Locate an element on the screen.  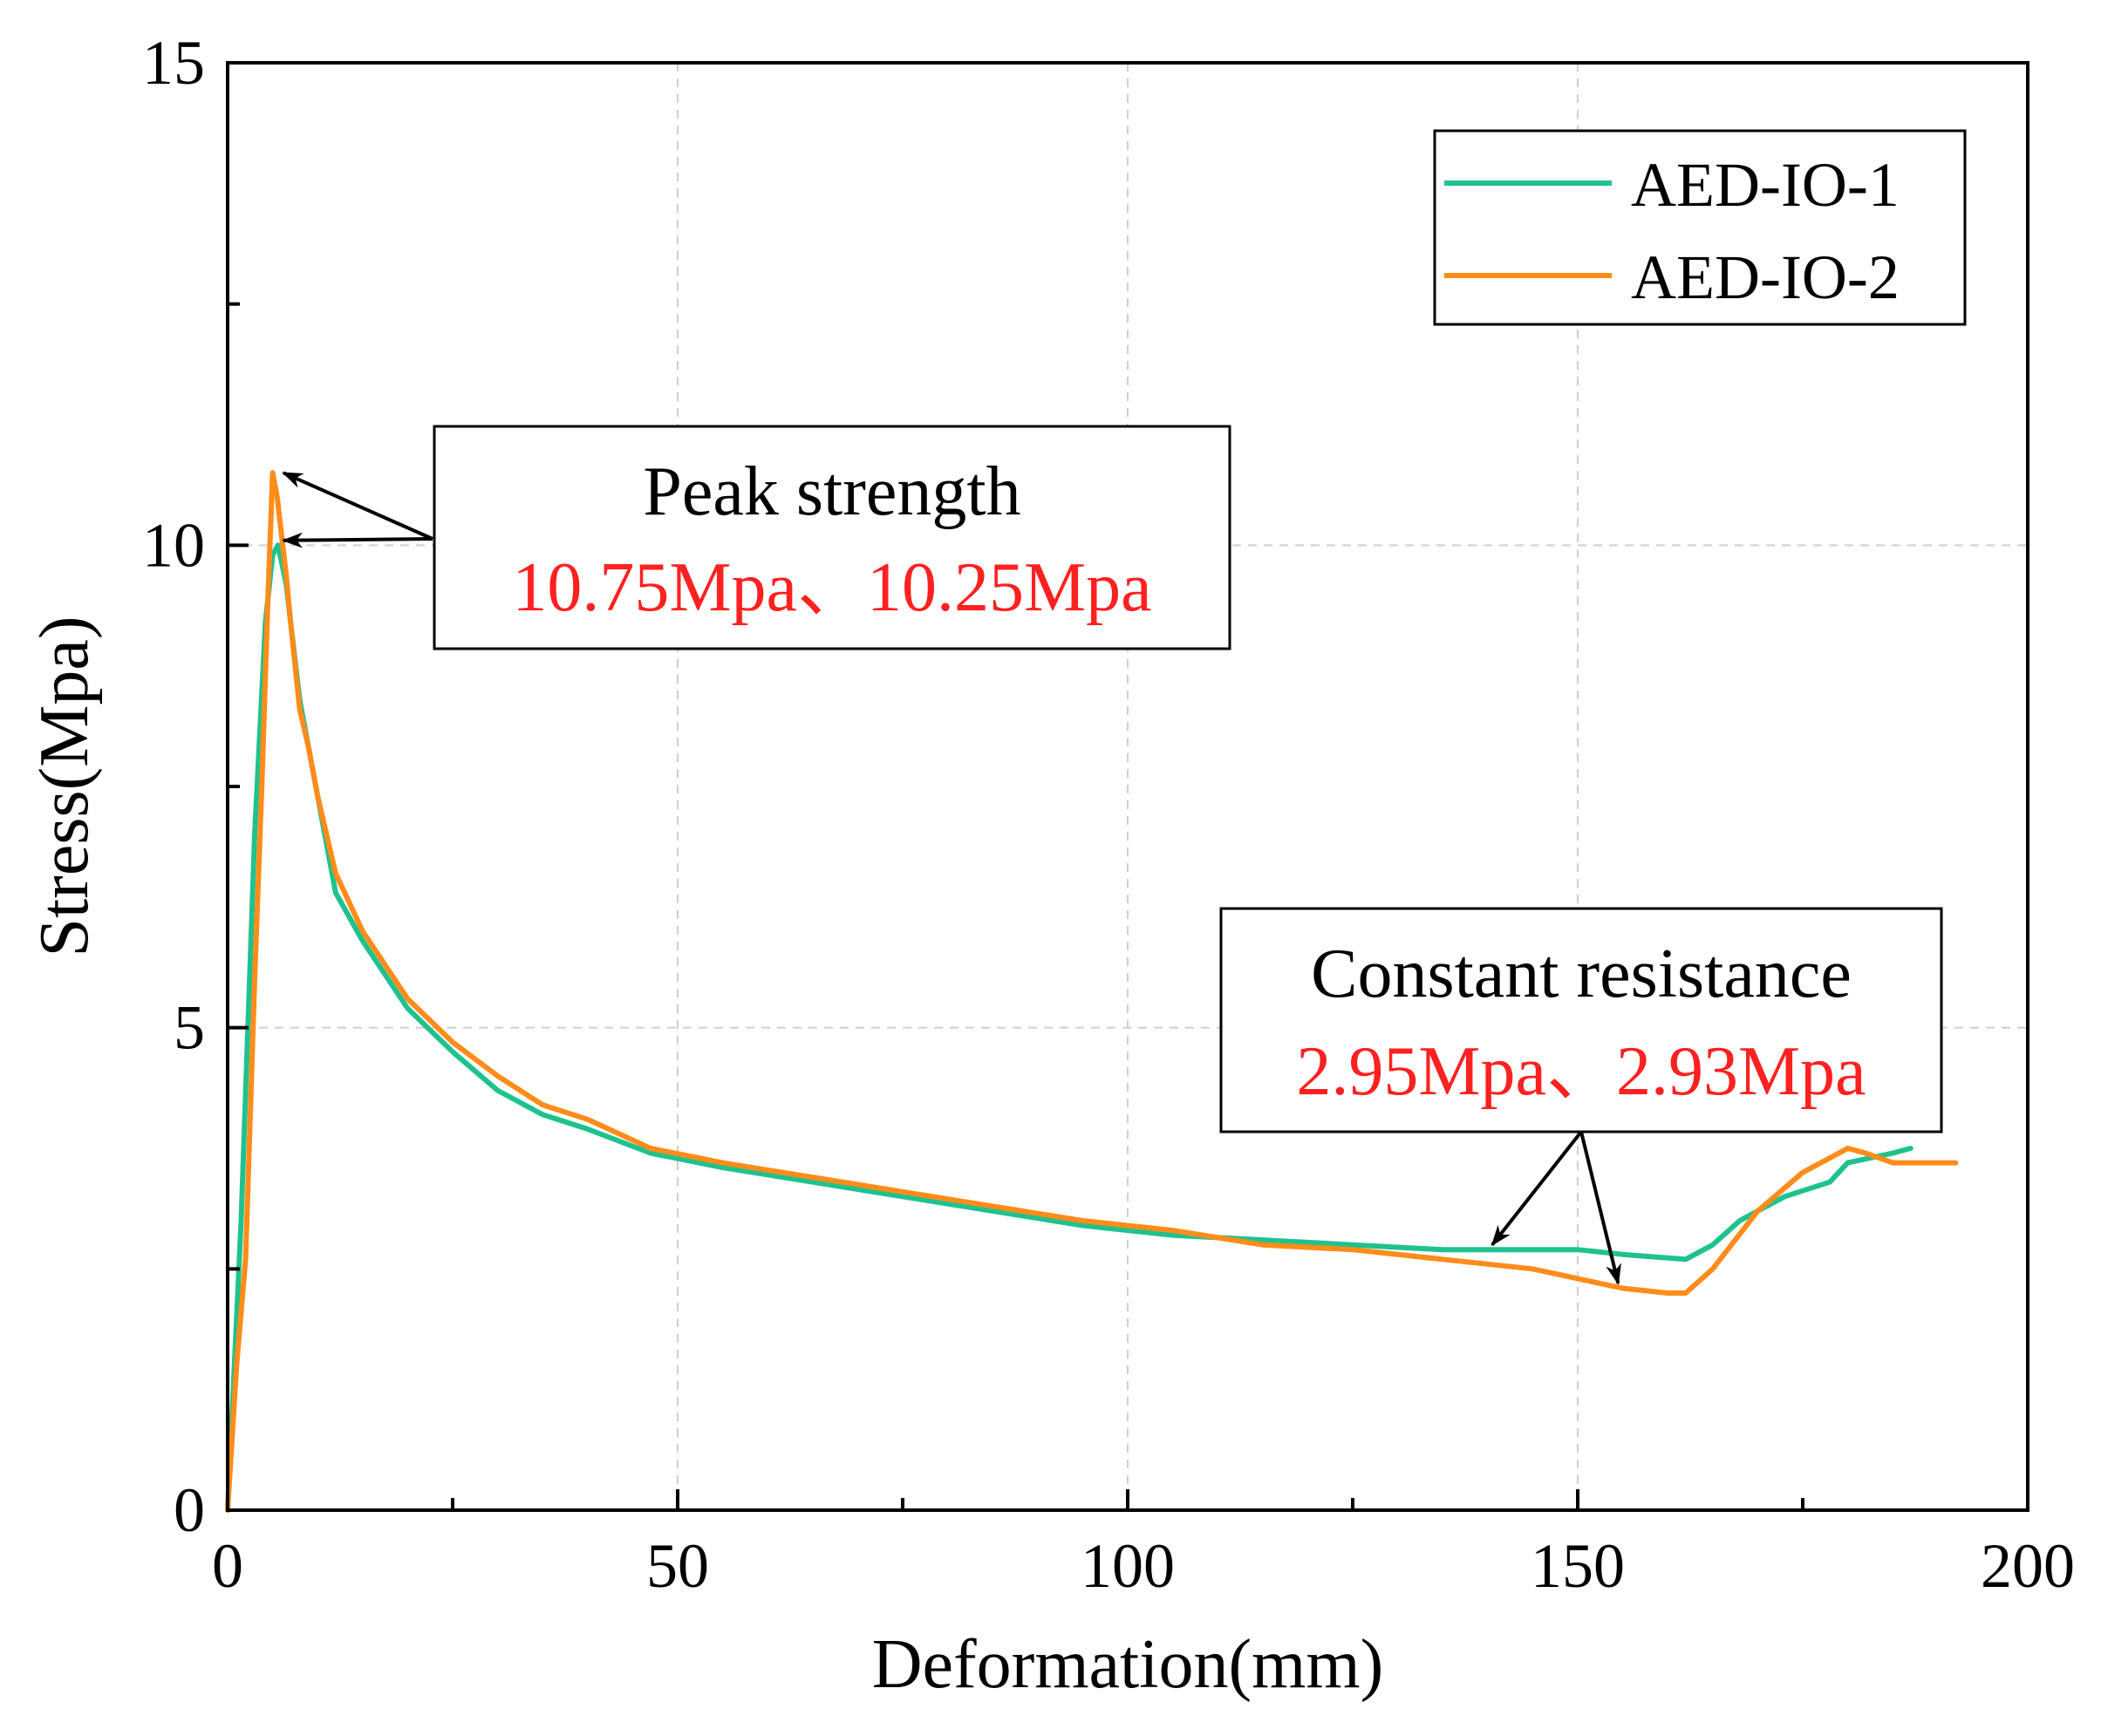
peak-strength-box is located at coordinates (832, 538).